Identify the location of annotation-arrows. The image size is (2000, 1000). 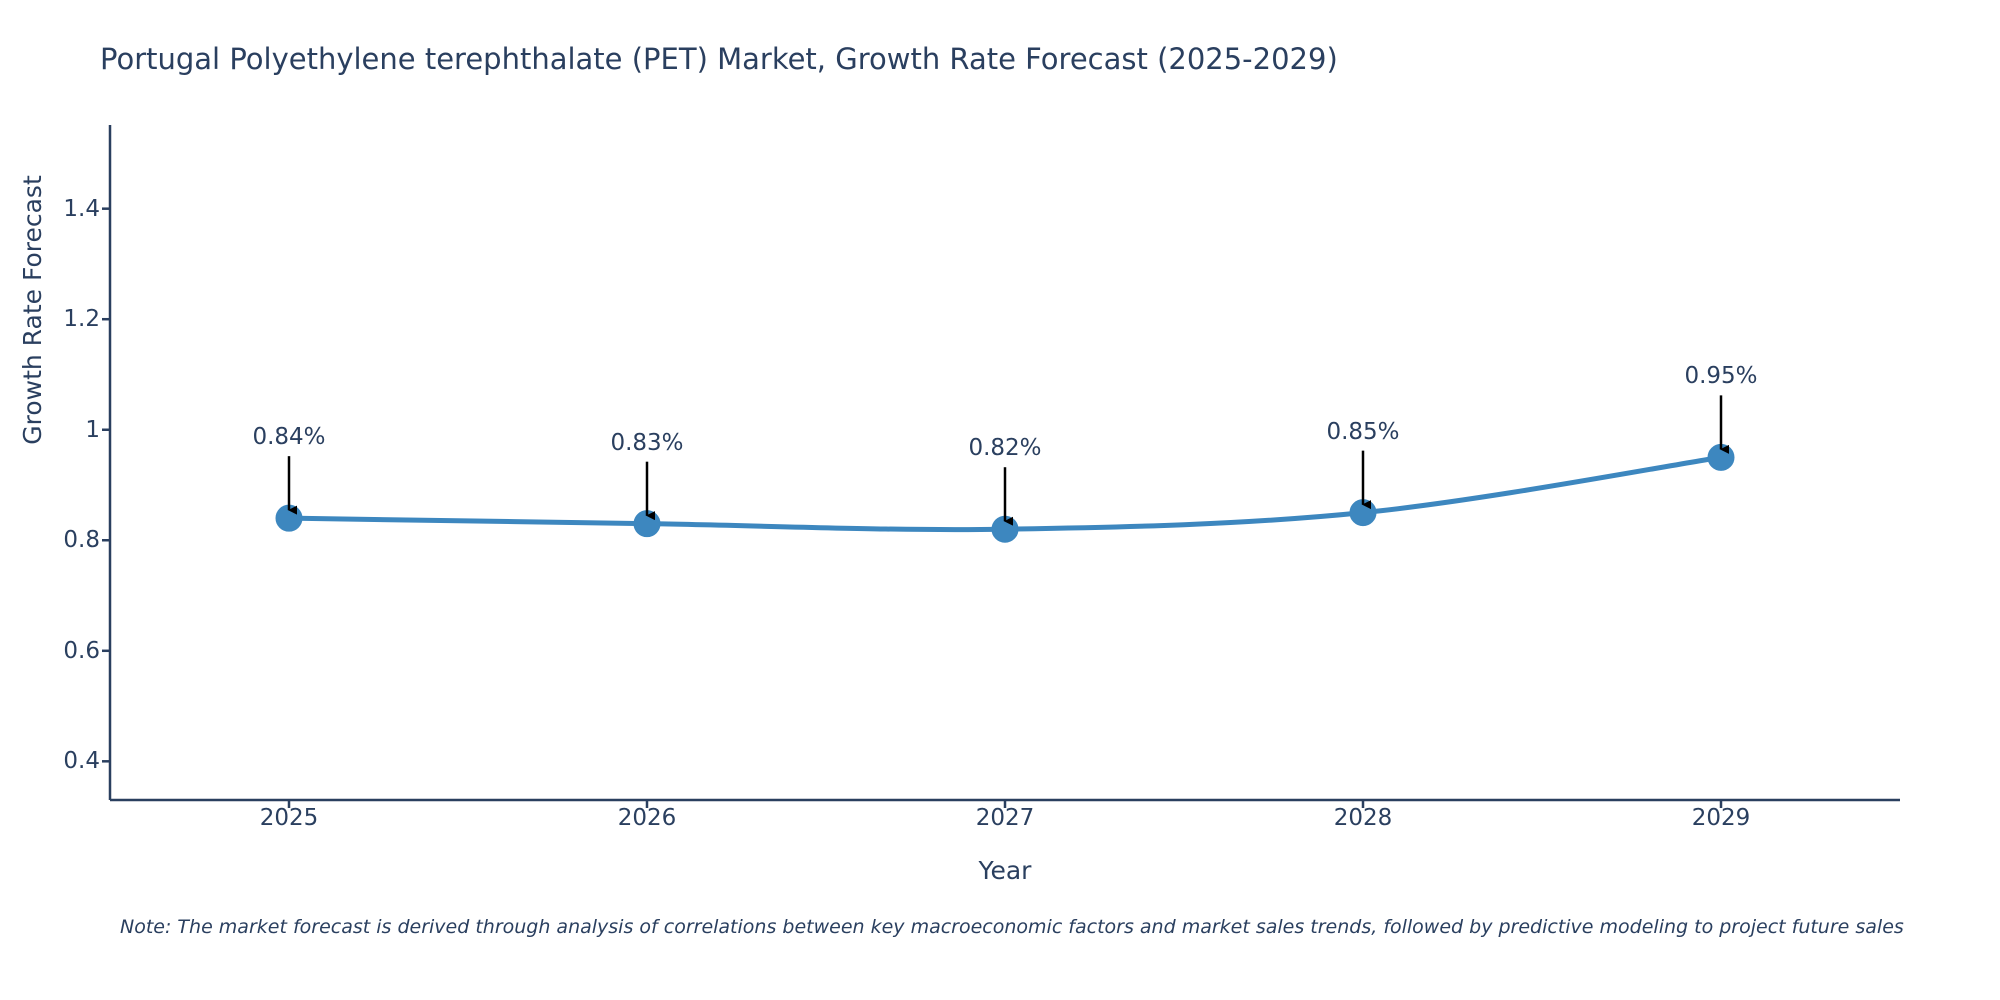
(1008, 460).